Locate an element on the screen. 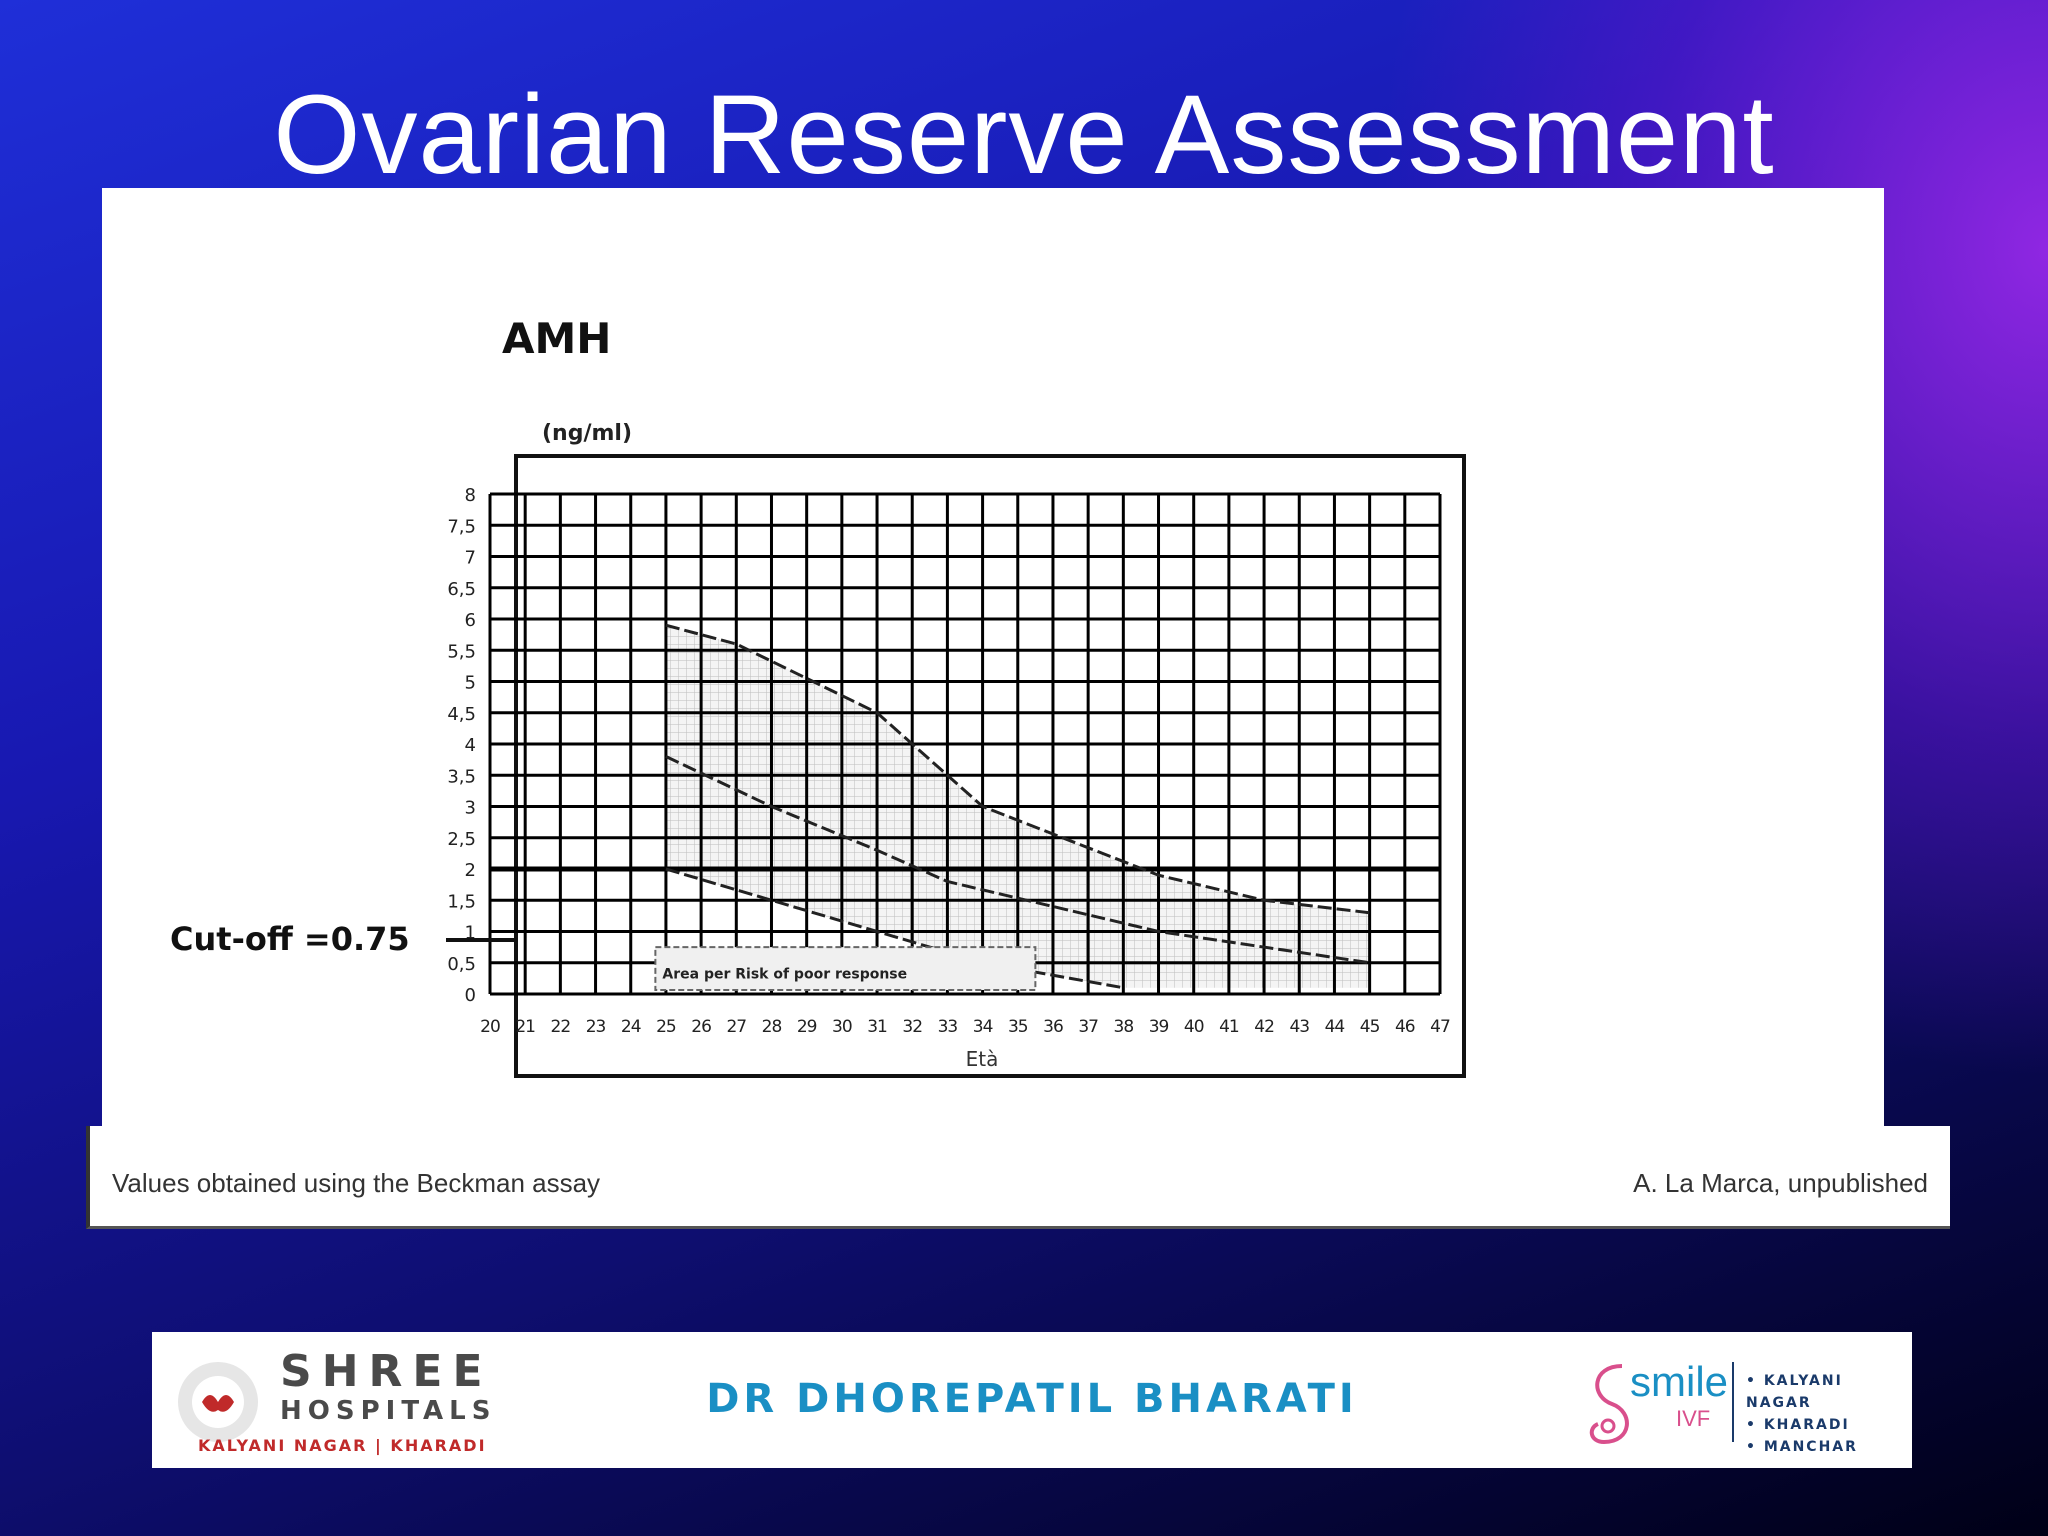 This screenshot has height=1536, width=2048. x-tick-label: 35 is located at coordinates (1018, 1027).